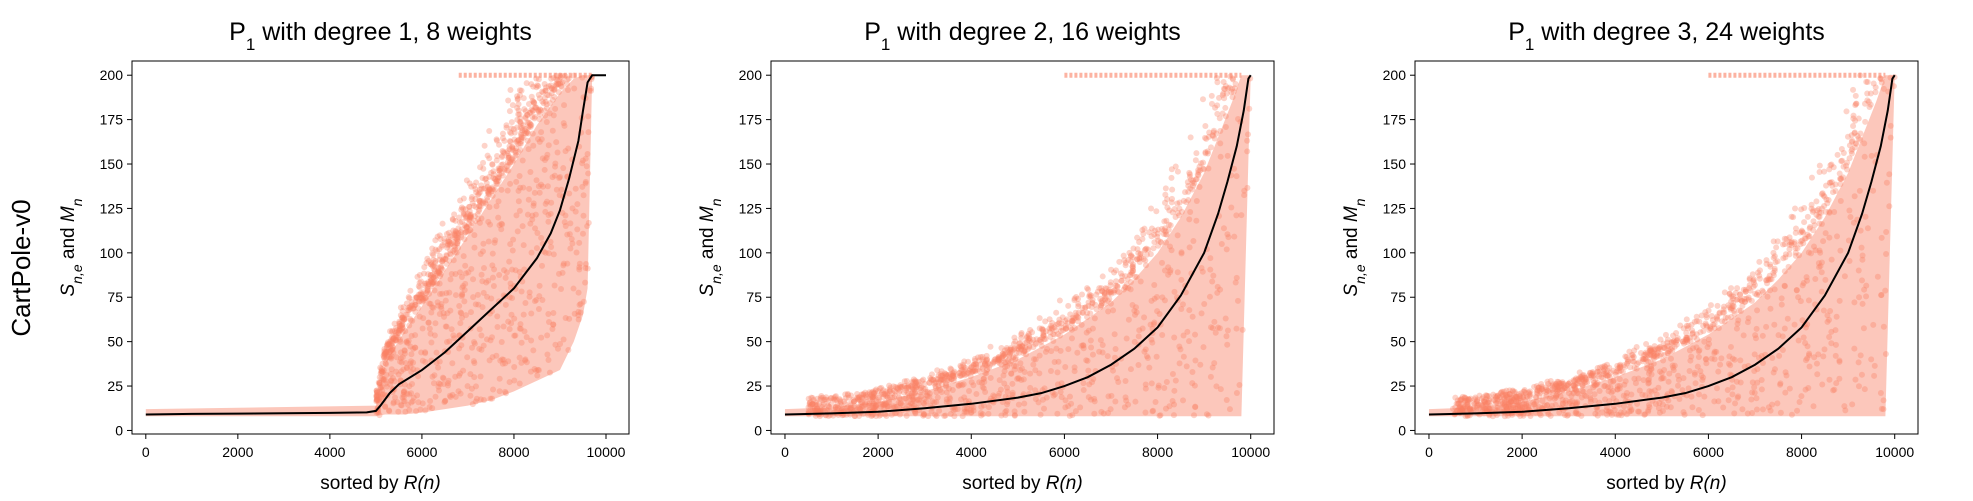 Image resolution: width=1973 pixels, height=501 pixels. What do you see at coordinates (751, 208) in the screenshot?
I see `y-tick-label: 125` at bounding box center [751, 208].